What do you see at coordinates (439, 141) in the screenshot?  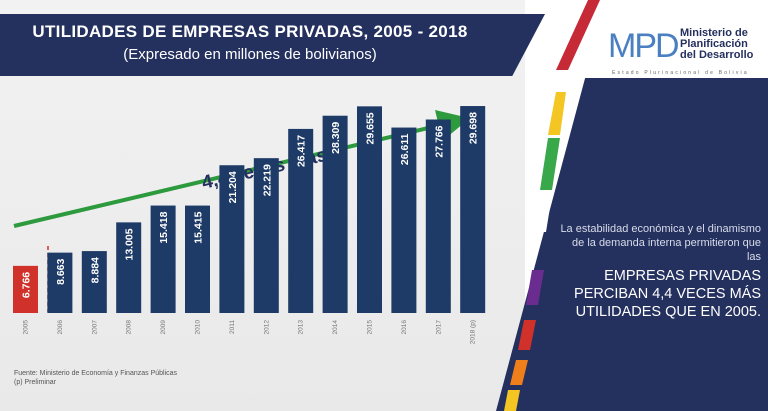 I see `data-label: 27.766` at bounding box center [439, 141].